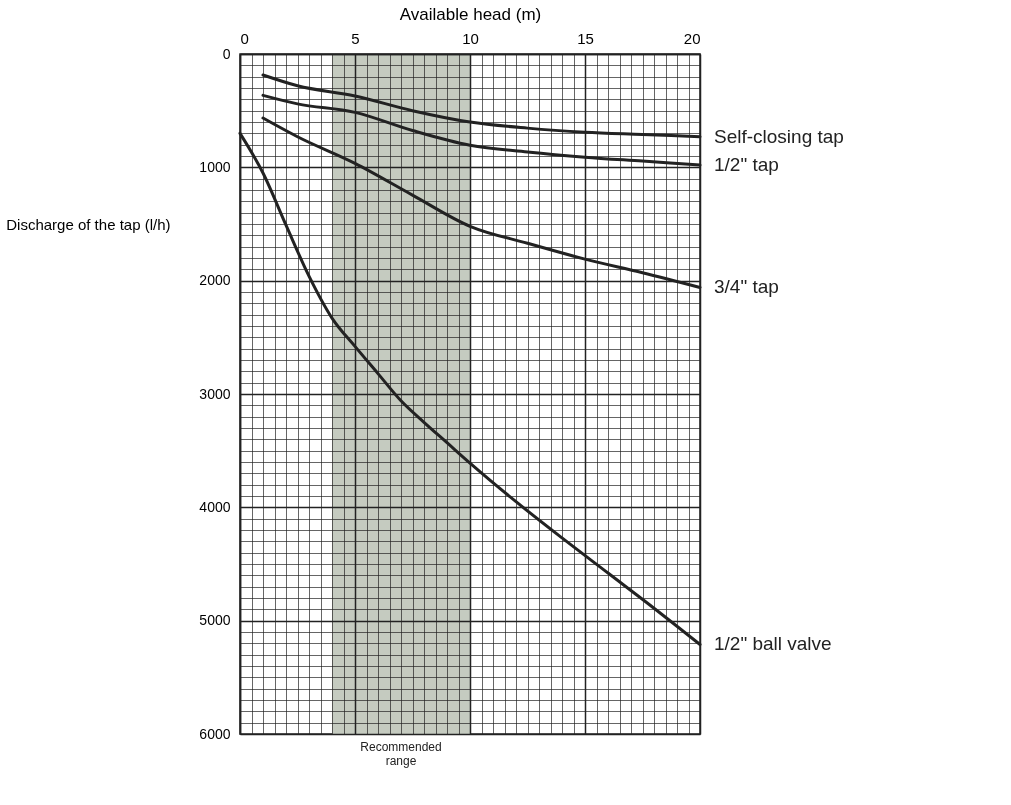  What do you see at coordinates (401, 754) in the screenshot?
I see `band-label: Recommended range` at bounding box center [401, 754].